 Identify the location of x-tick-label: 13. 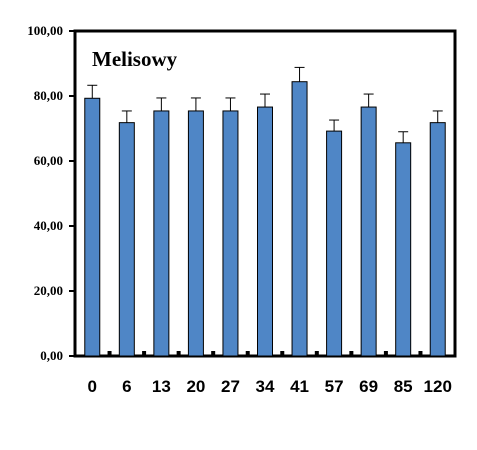
(161, 386).